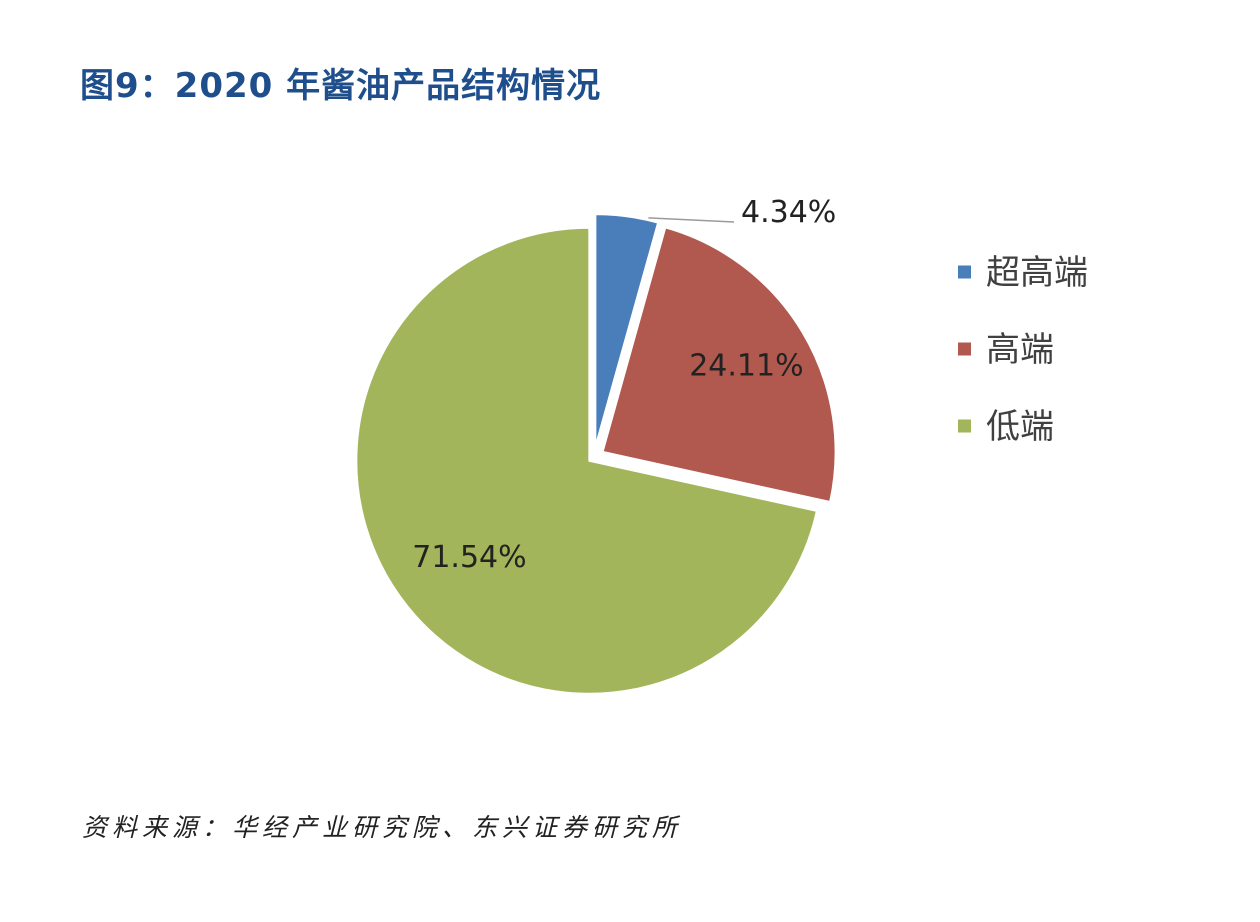 This screenshot has width=1260, height=922. I want to click on source-note: 资料来源：华经产业研究院、东兴证券研究所, so click(382, 827).